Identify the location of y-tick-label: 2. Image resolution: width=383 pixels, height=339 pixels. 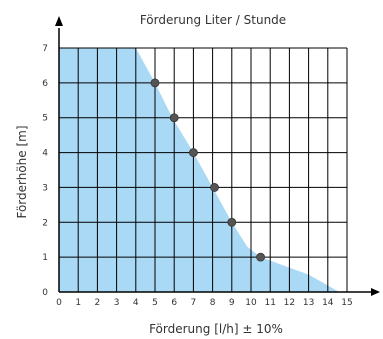
(45, 223).